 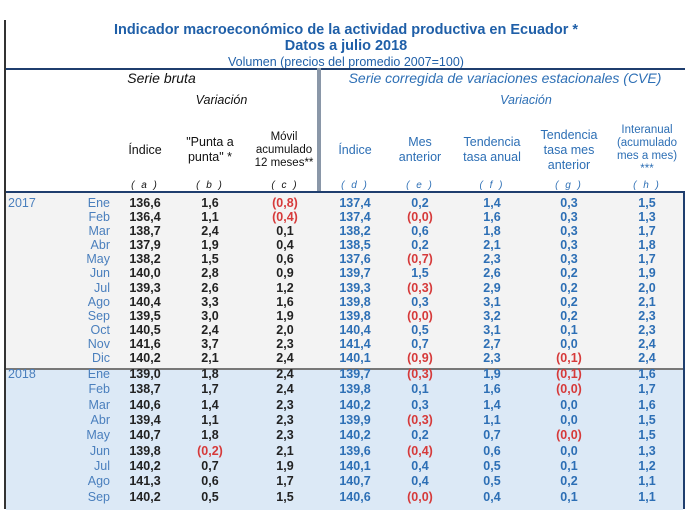 I want to click on cell-d: 140,4, so click(x=355, y=329).